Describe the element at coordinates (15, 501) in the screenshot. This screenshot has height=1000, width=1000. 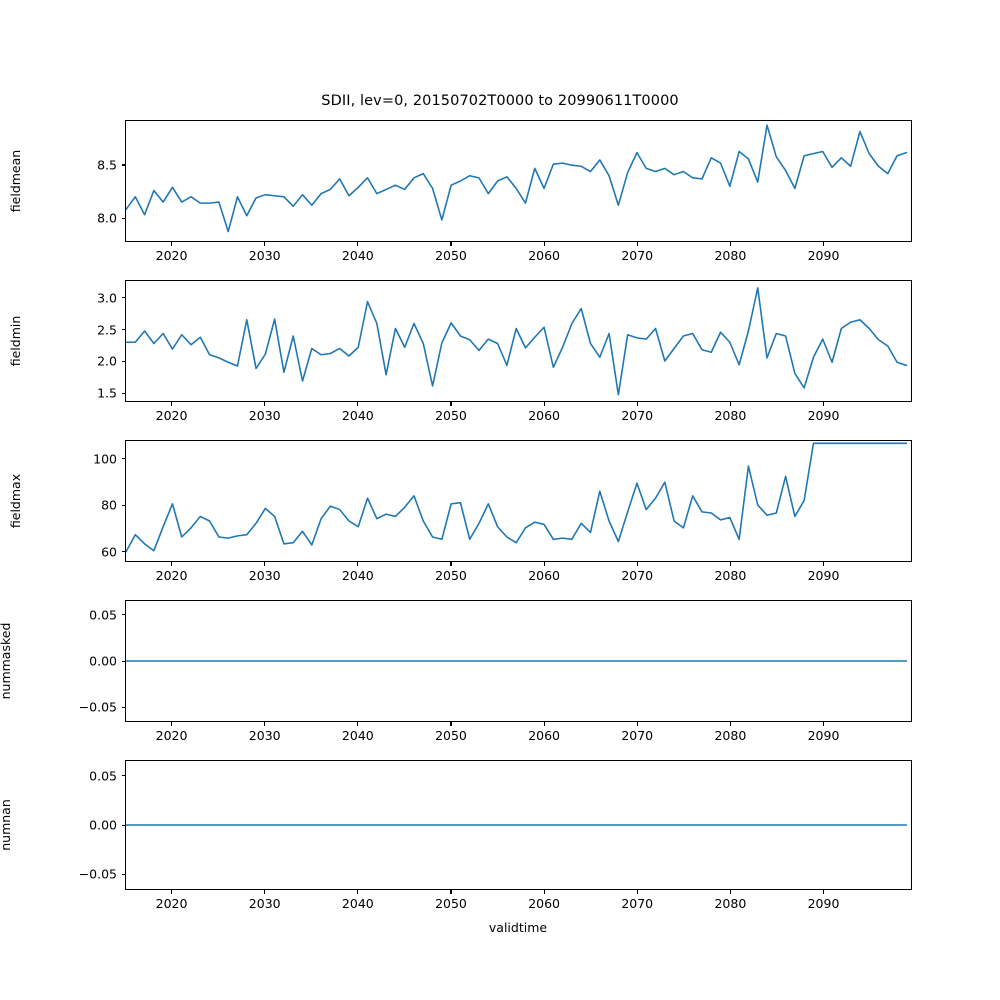
I see `y-axis-label-fieldmax: fieldmax` at that location.